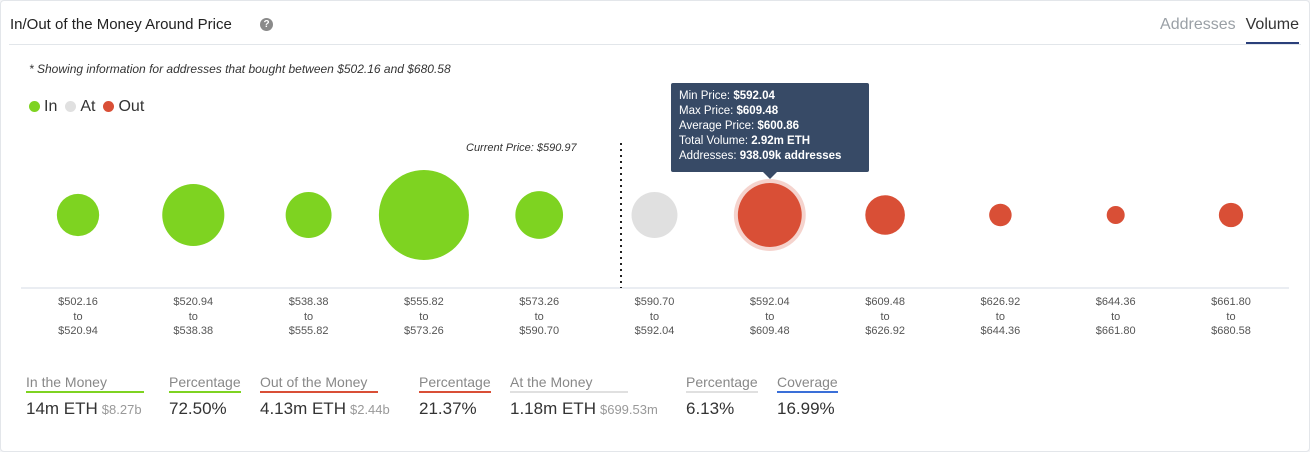 This screenshot has width=1310, height=452. Describe the element at coordinates (521, 148) in the screenshot. I see `current-price-label: Current Price: $590.97` at that location.